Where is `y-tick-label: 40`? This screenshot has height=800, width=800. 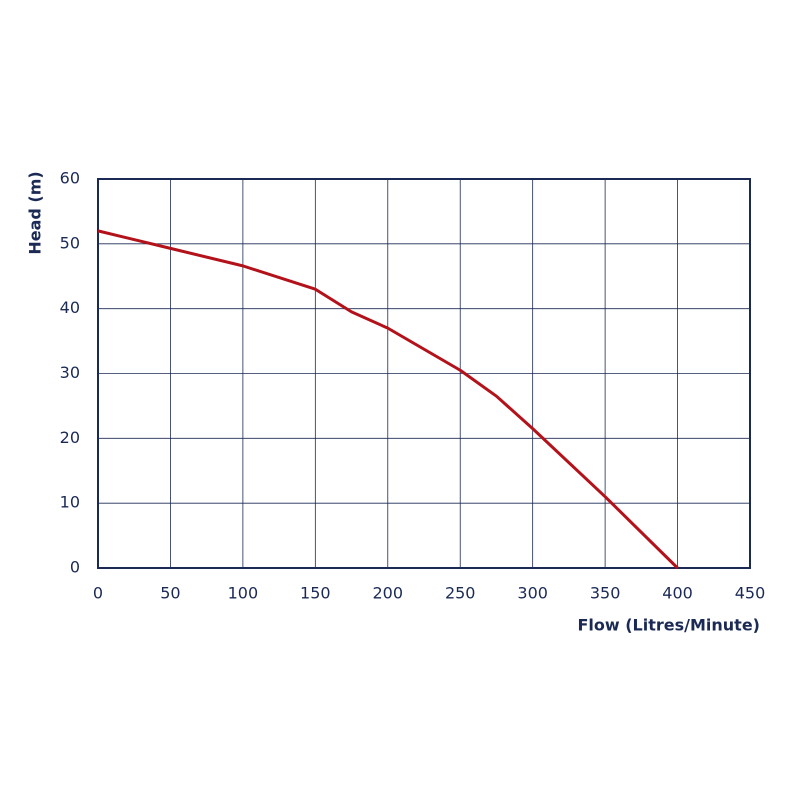
y-tick-label: 40 is located at coordinates (70, 307).